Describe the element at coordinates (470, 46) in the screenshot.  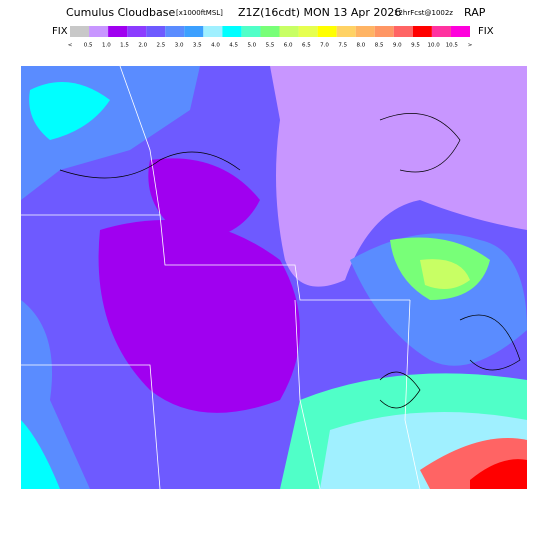
I see `legend-label: >` at that location.